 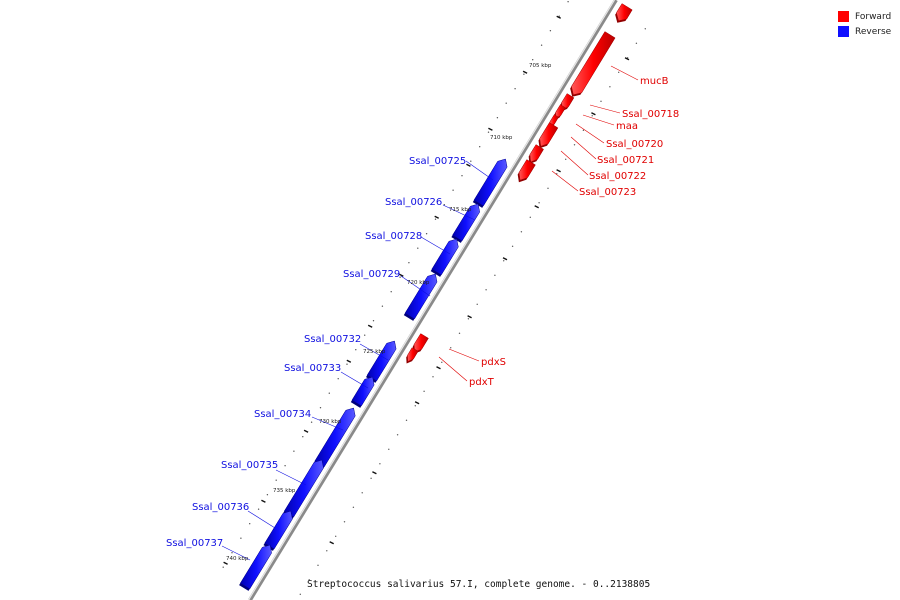 I want to click on gene-label-pdxT: pdxT, so click(x=482, y=382).